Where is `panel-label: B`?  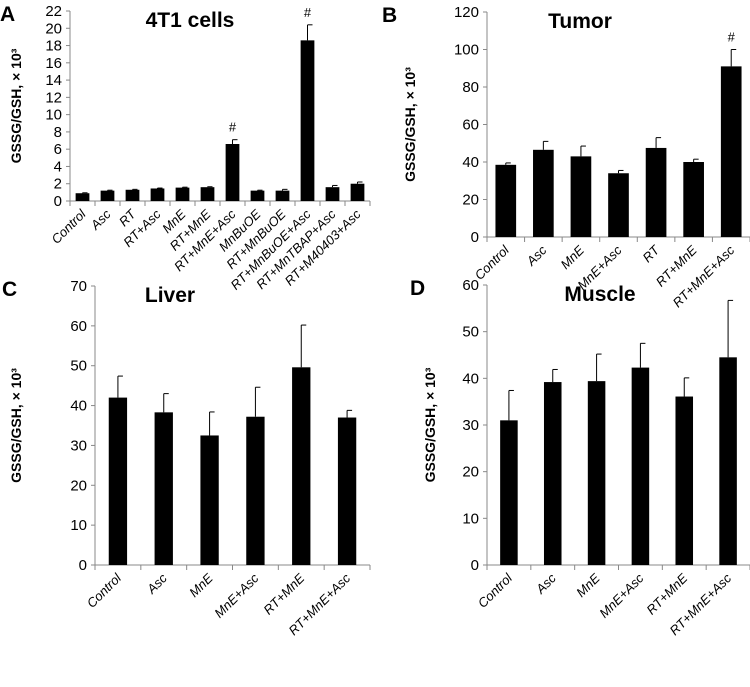 panel-label: B is located at coordinates (389, 15).